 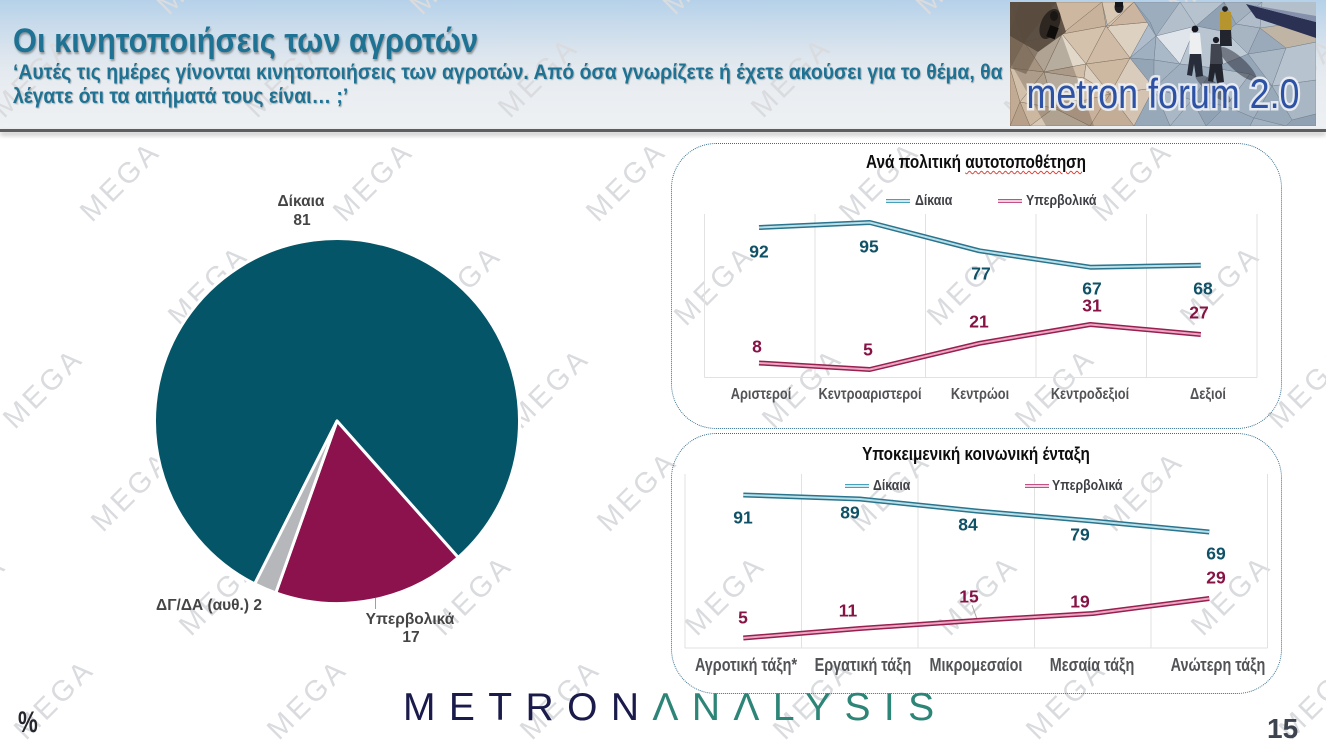 I want to click on svg-text: metron forum 2.0, so click(x=1163, y=93).